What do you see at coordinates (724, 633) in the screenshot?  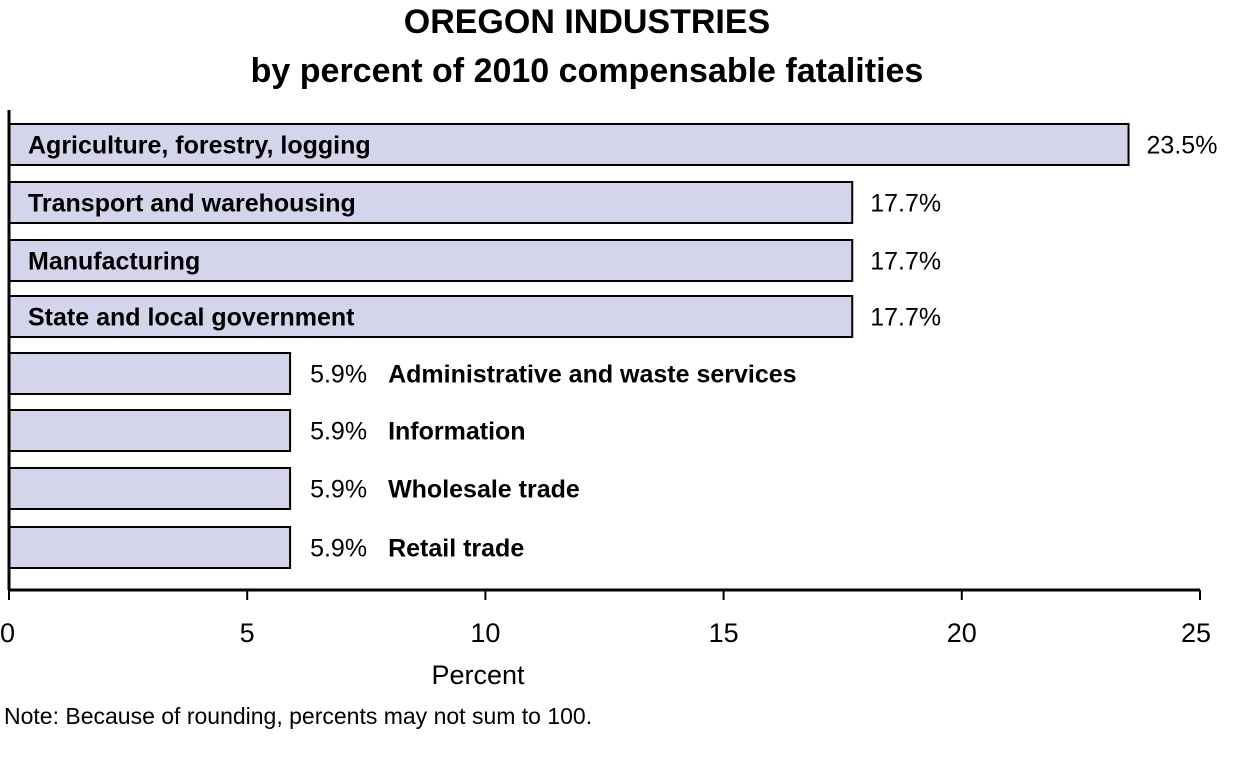 I see `x-tick-label: 15` at bounding box center [724, 633].